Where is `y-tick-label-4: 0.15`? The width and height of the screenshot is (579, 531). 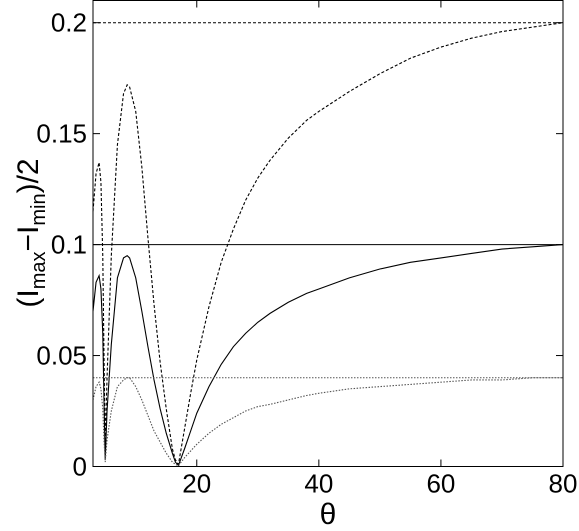 y-tick-label-4: 0.15 is located at coordinates (61, 134).